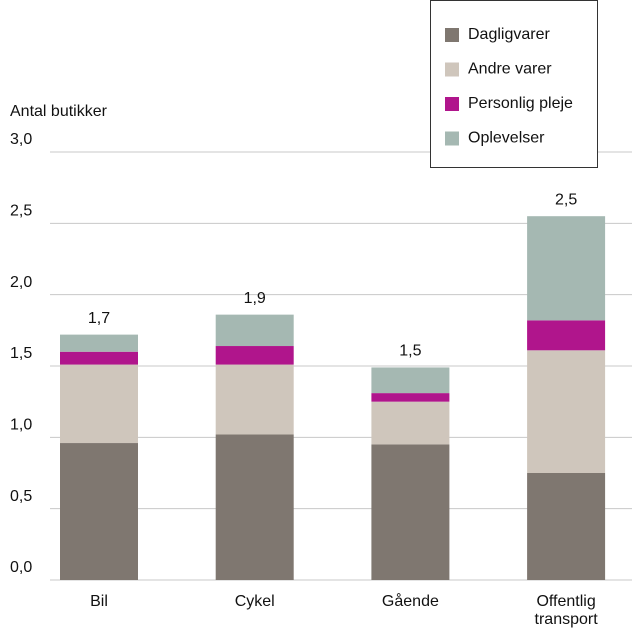 This screenshot has height=632, width=632. I want to click on y-tick-label: 1,5, so click(21, 353).